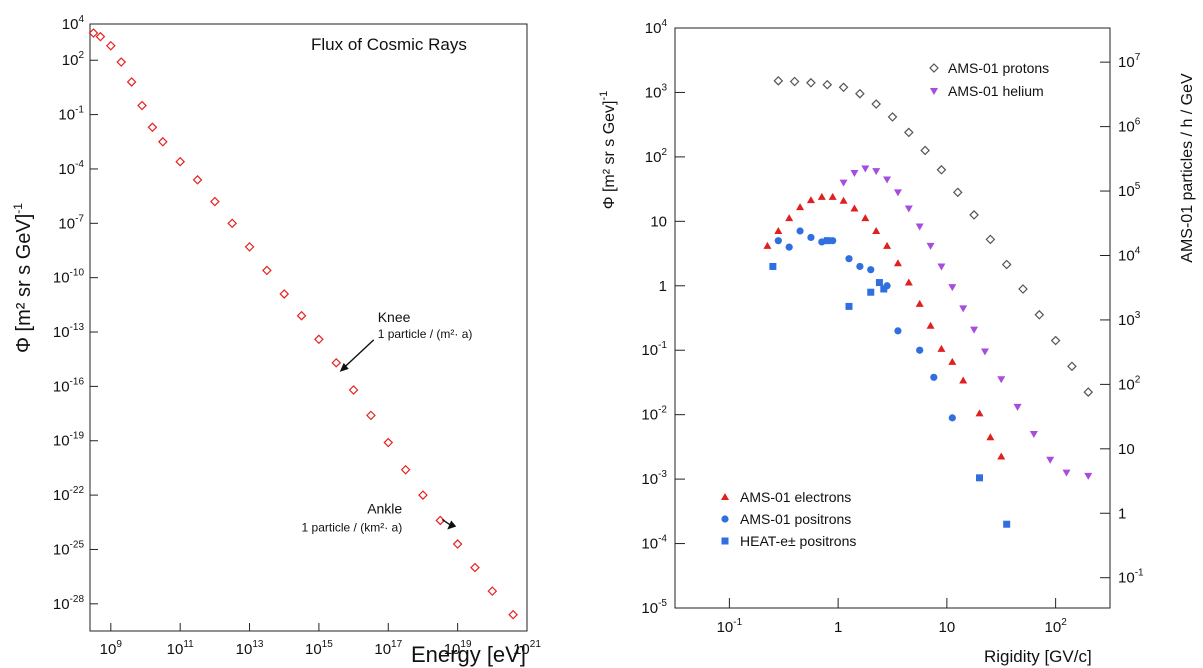 The width and height of the screenshot is (1203, 668). I want to click on right-y-tick-label: 10⁻², so click(654, 414).